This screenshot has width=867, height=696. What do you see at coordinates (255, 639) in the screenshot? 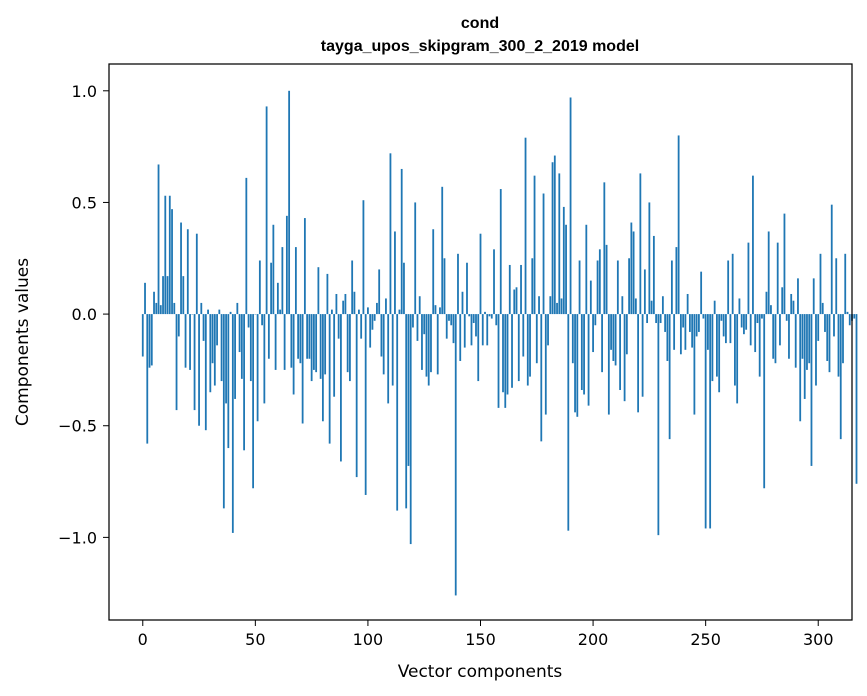
I see `x-tick-label: 50` at bounding box center [255, 639].